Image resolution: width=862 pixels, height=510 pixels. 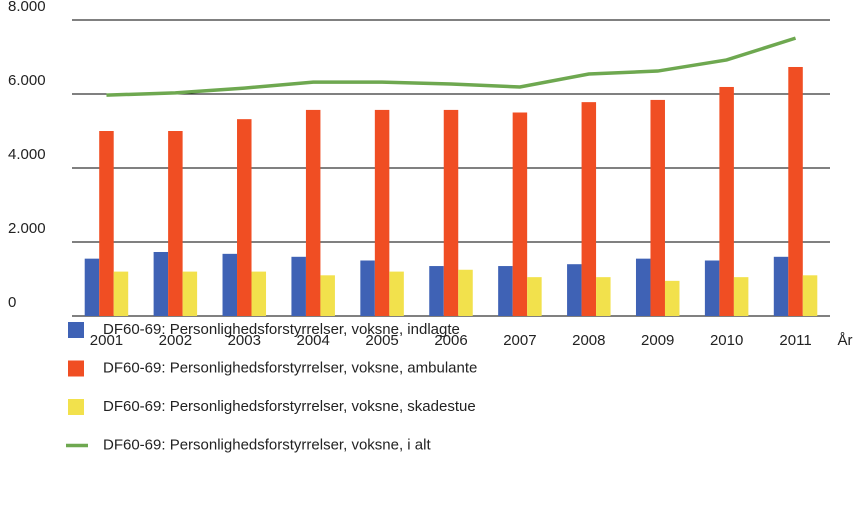 What do you see at coordinates (588, 340) in the screenshot?
I see `x-tick-label: 2008` at bounding box center [588, 340].